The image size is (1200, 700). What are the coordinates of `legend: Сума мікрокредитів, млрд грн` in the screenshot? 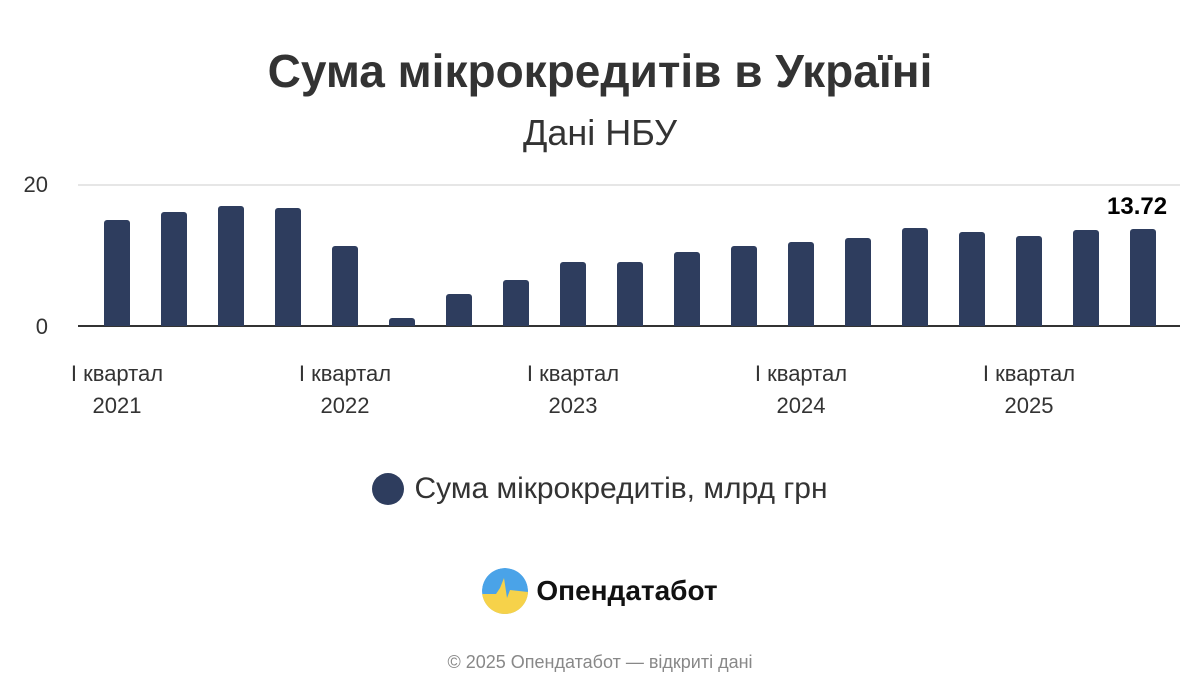 It's located at (600, 489).